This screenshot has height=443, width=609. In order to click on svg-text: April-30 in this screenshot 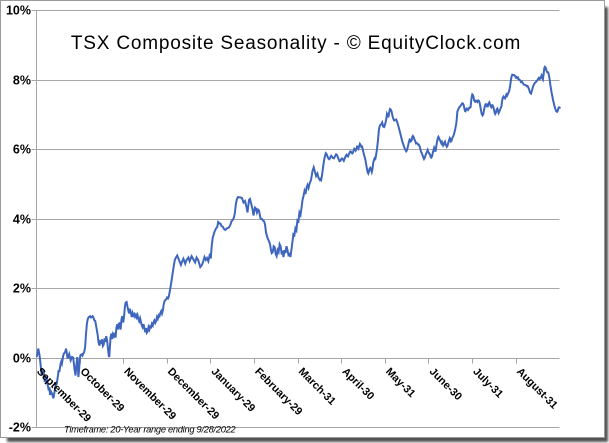, I will do `click(357, 384)`.